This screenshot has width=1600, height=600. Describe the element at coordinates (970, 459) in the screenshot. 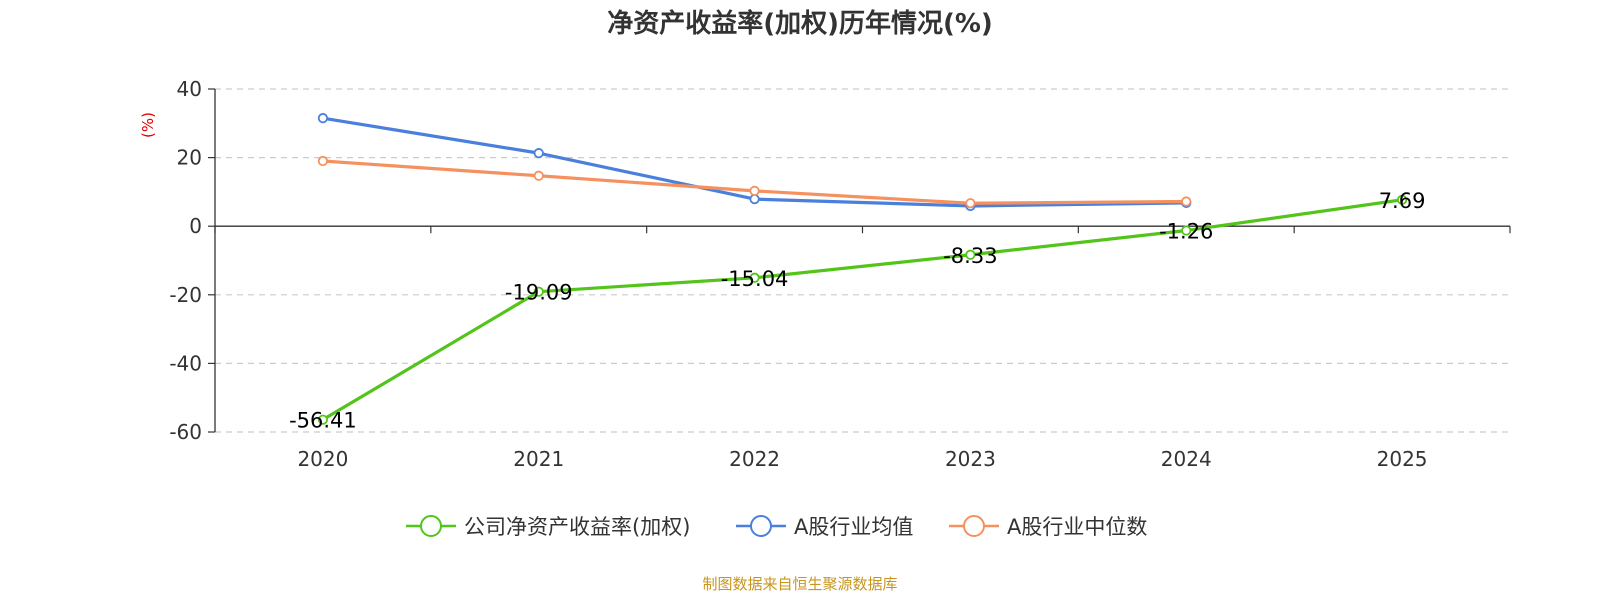

I see `x-tick-label: 2023` at that location.